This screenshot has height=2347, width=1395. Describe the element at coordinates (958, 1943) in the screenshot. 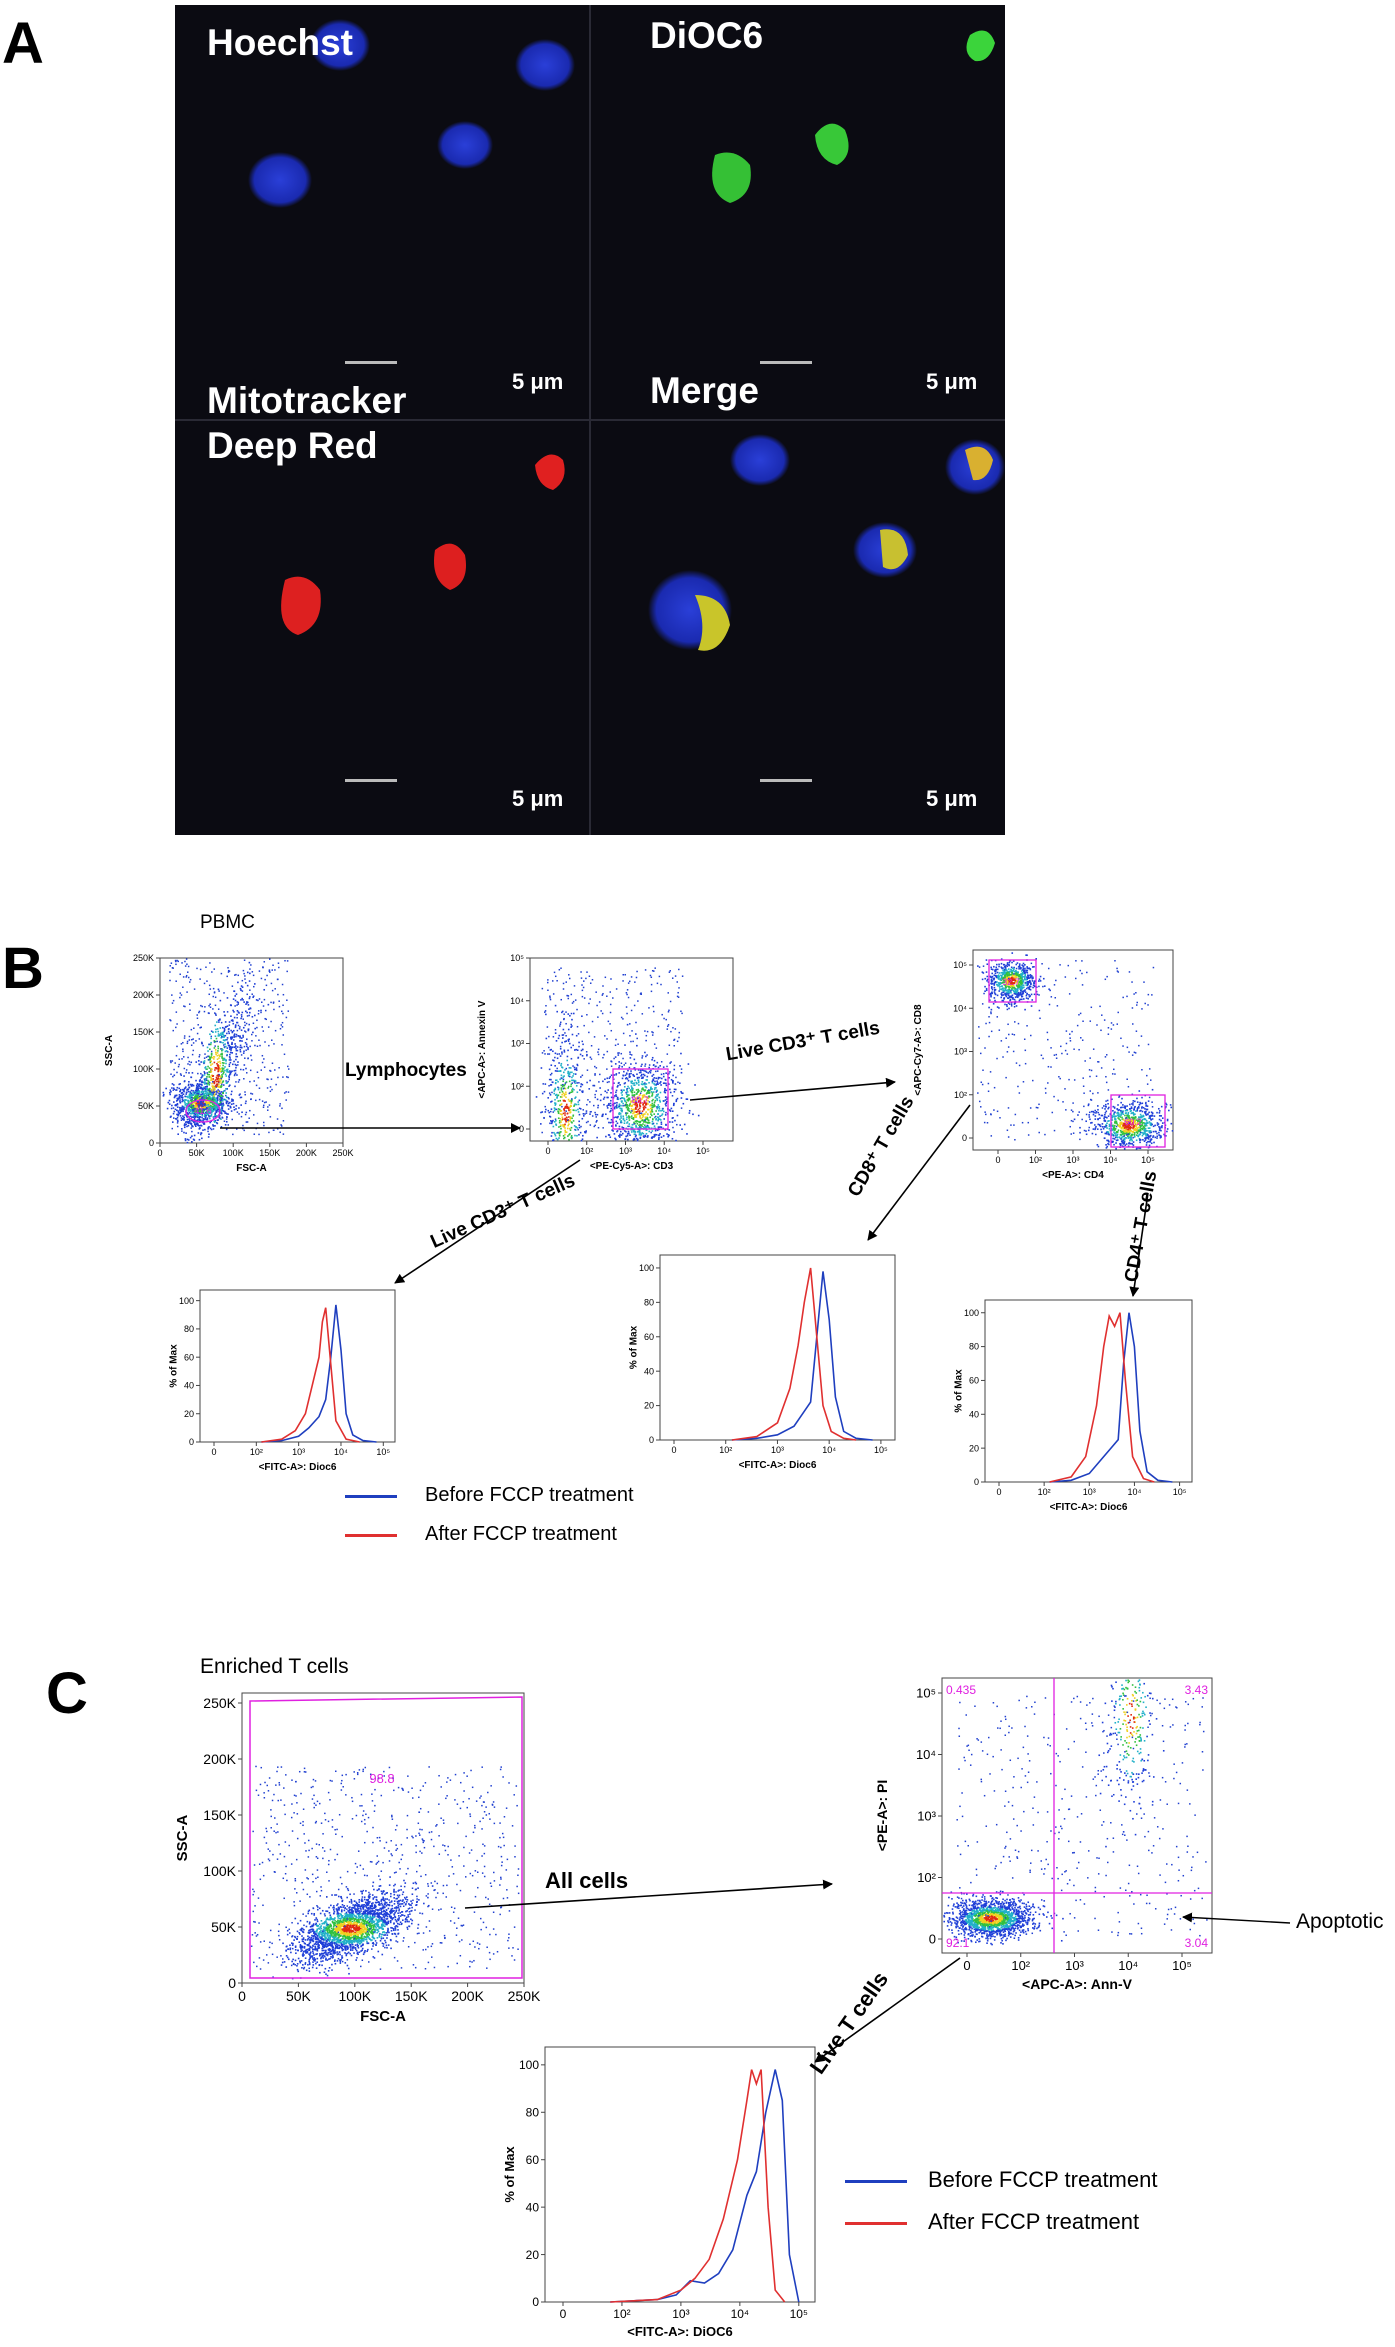

I see `quadrant-value: 92.1` at that location.